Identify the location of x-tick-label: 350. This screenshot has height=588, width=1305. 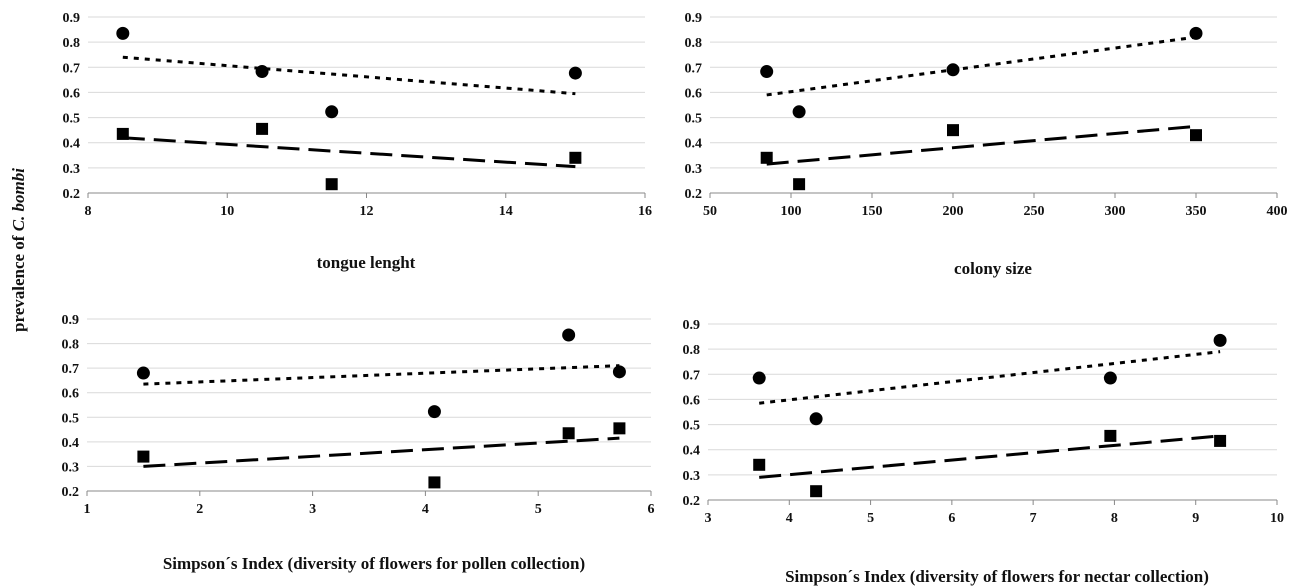
(1196, 211).